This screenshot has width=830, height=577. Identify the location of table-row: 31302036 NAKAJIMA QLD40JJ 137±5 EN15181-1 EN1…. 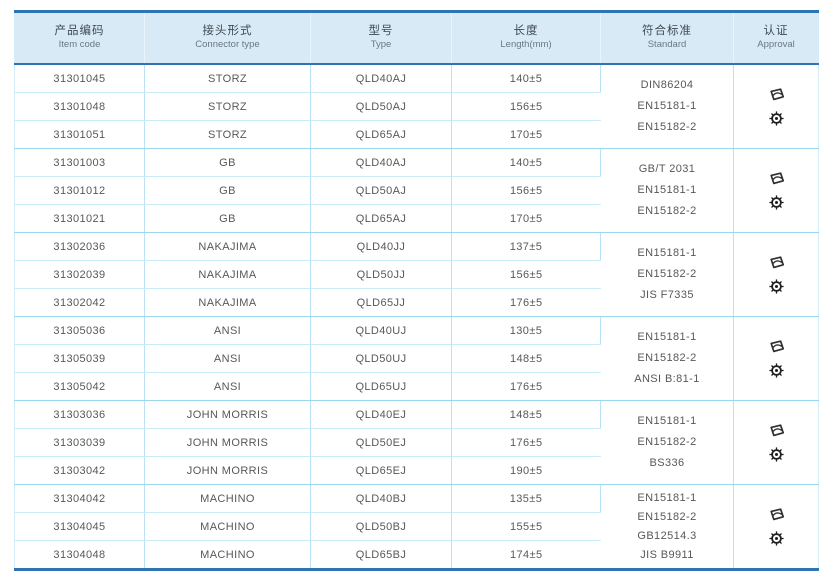
(416, 274).